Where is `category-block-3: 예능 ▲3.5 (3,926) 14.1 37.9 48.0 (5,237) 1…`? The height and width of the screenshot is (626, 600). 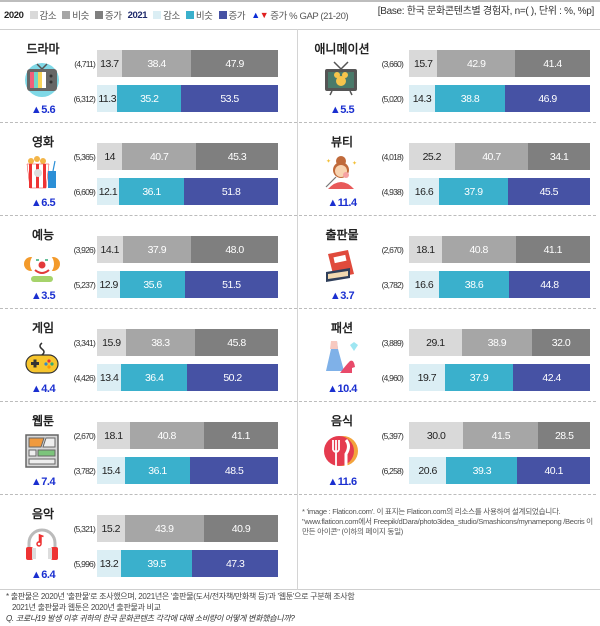
category-block-3: 예능 ▲3.5 (3,926) 14.1 37.9 48.0 (5,237) 1… is located at coordinates (148, 262).